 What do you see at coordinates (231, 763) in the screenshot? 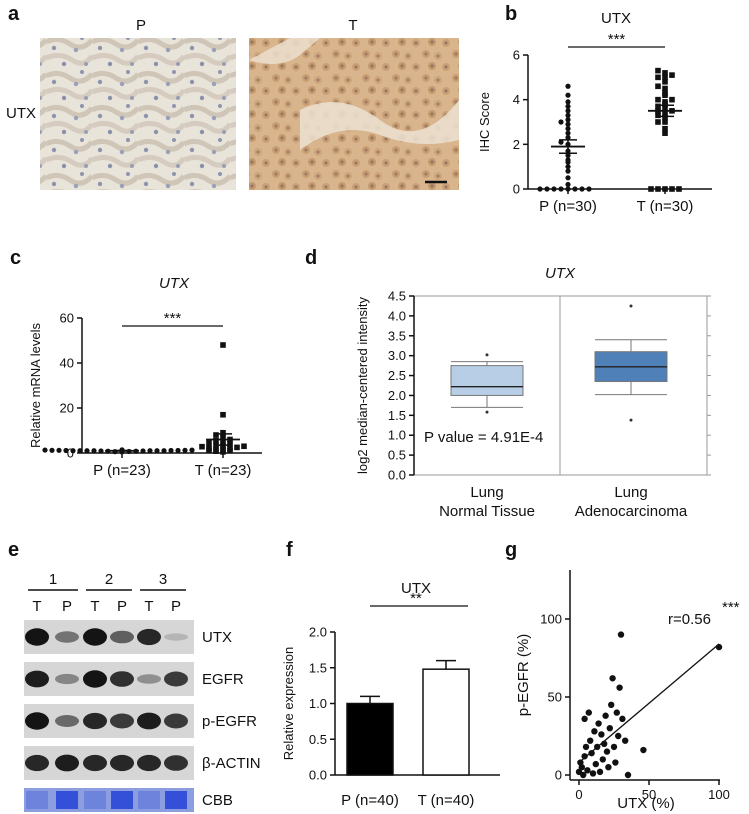
I see `blot-label: β-ACTIN` at bounding box center [231, 763].